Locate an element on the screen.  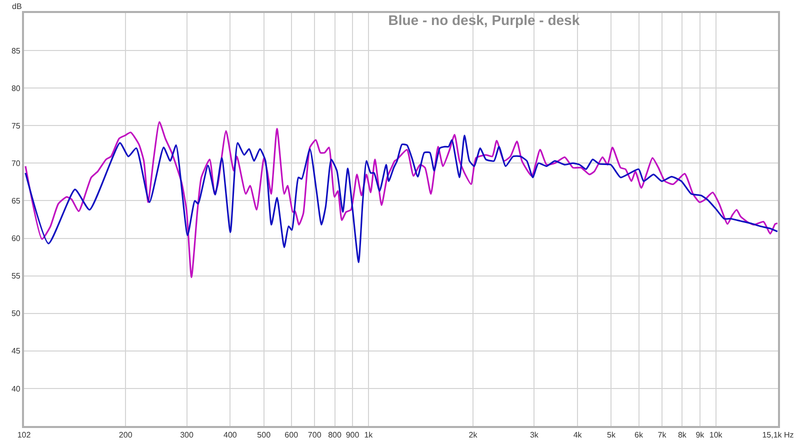
y-tick-label: 65 is located at coordinates (16, 201).